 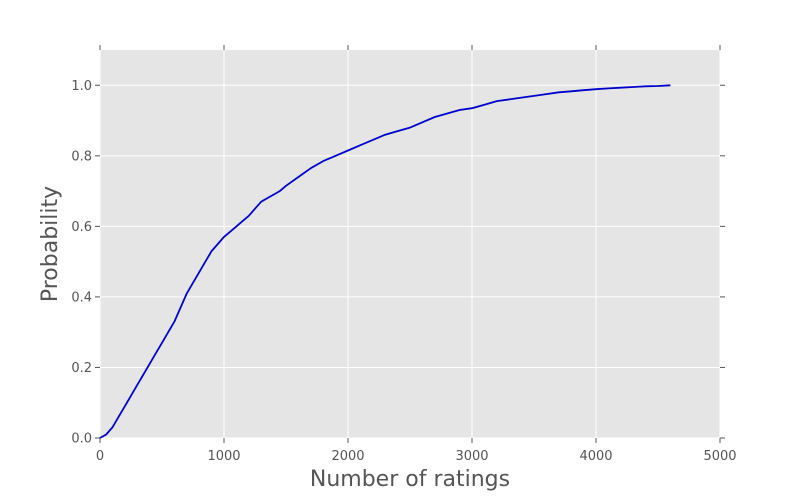 What do you see at coordinates (81, 439) in the screenshot?
I see `y-tick-label: 0.0` at bounding box center [81, 439].